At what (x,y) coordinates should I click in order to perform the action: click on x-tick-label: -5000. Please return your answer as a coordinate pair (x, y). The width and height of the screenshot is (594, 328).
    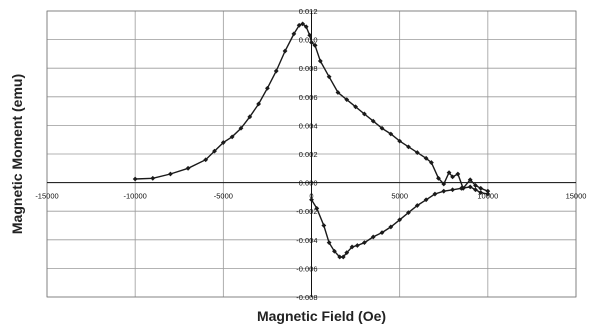
    Looking at the image, I should click on (223, 196).